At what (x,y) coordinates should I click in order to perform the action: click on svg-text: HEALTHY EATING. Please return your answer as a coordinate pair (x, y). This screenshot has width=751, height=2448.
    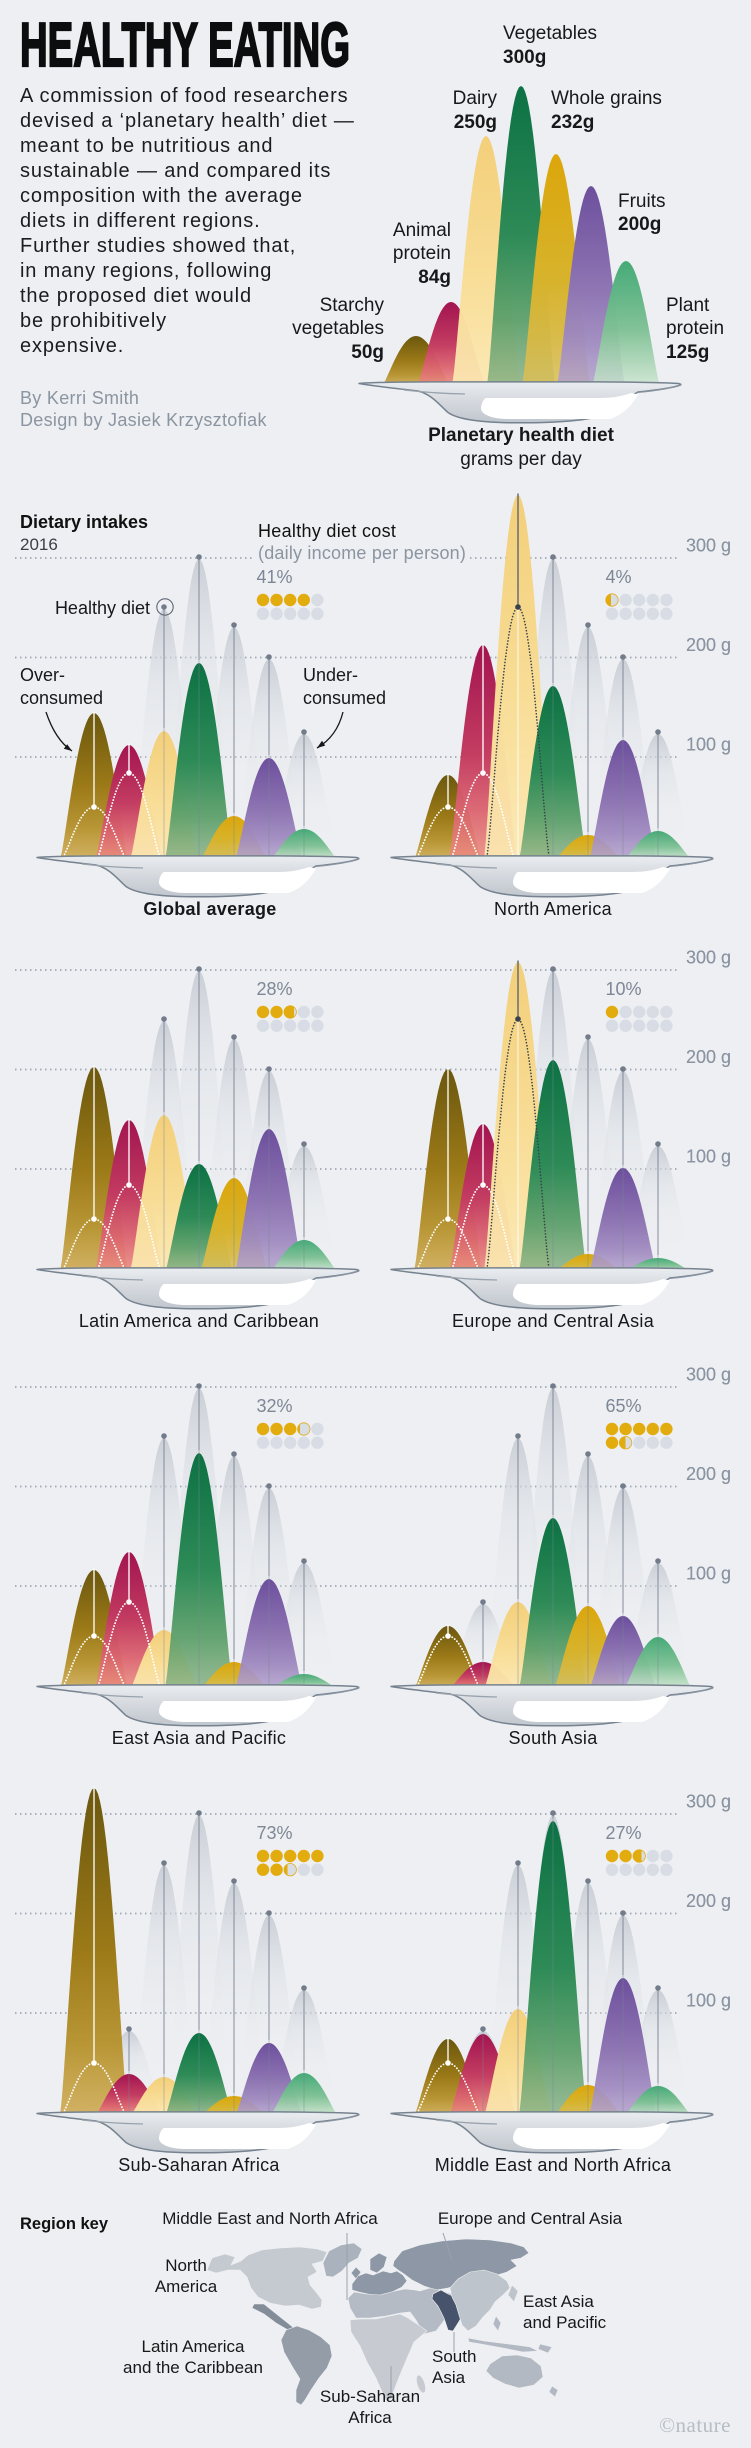
    Looking at the image, I should click on (185, 45).